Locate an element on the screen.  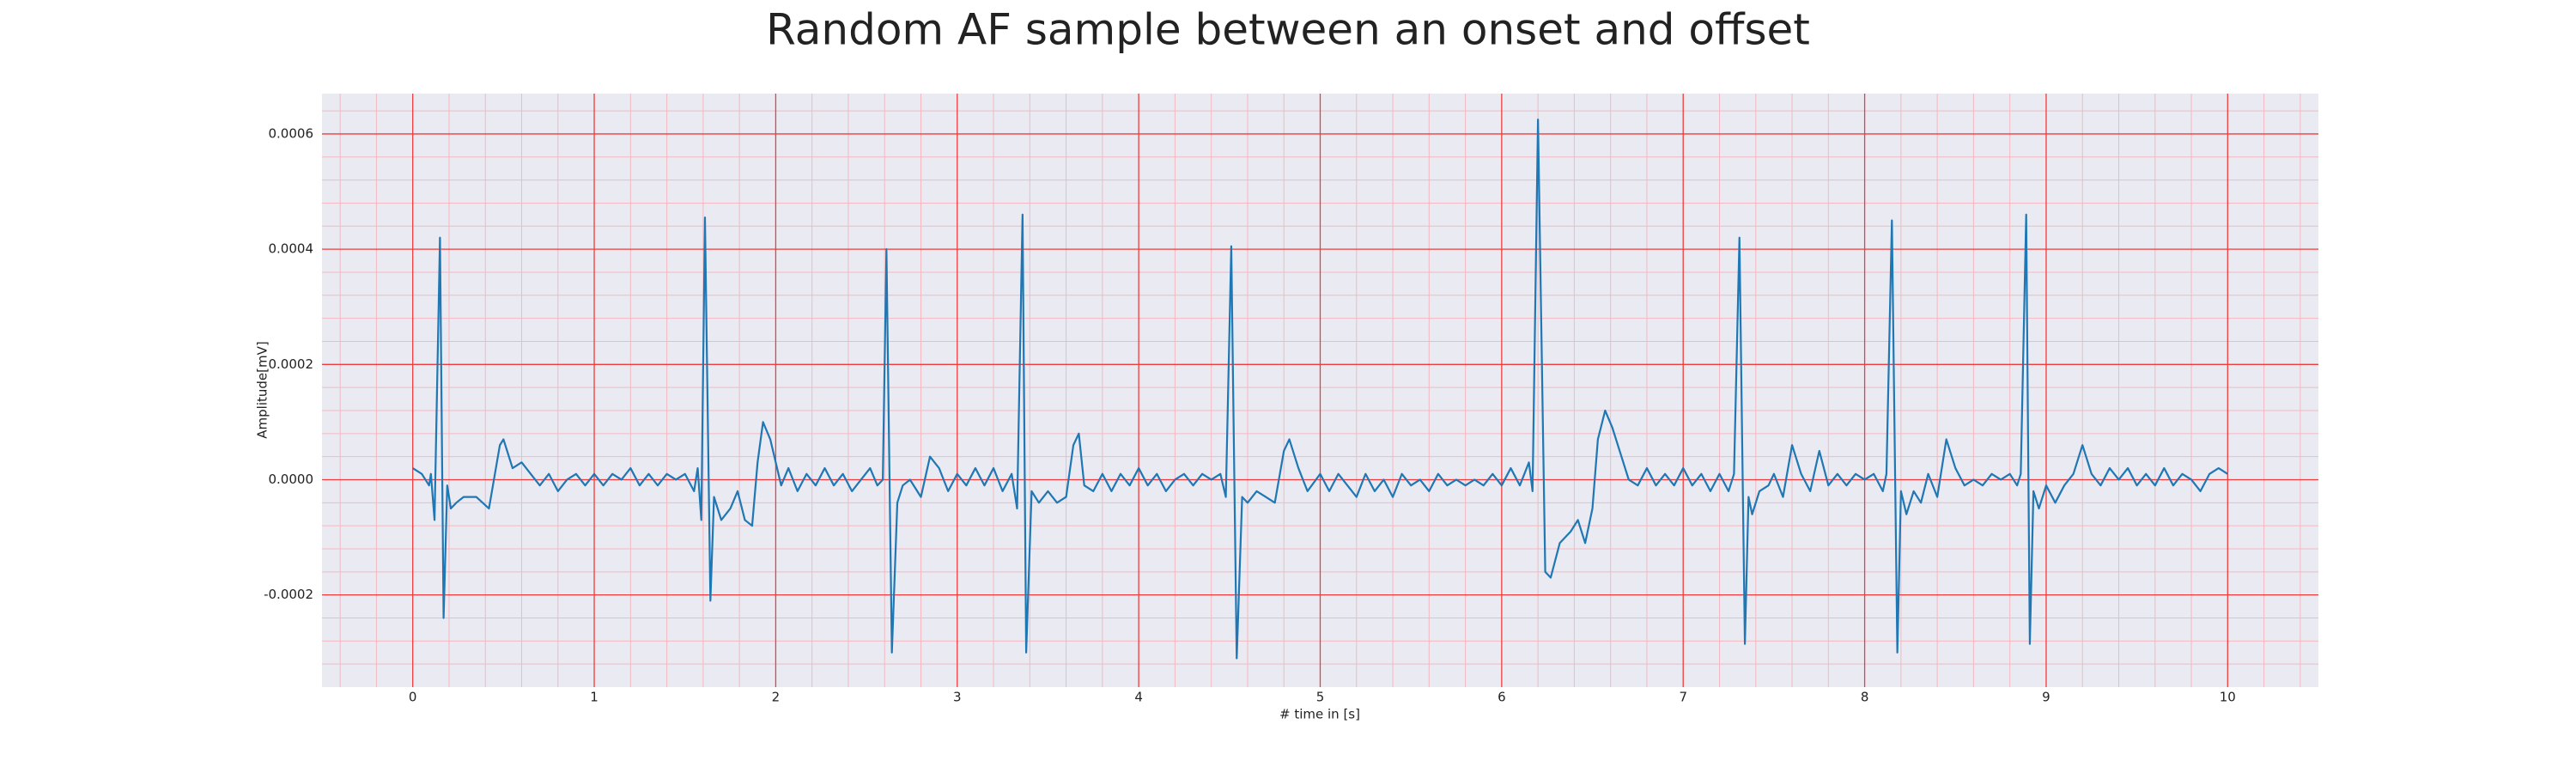
x-tick-label: 9 is located at coordinates (2046, 697).